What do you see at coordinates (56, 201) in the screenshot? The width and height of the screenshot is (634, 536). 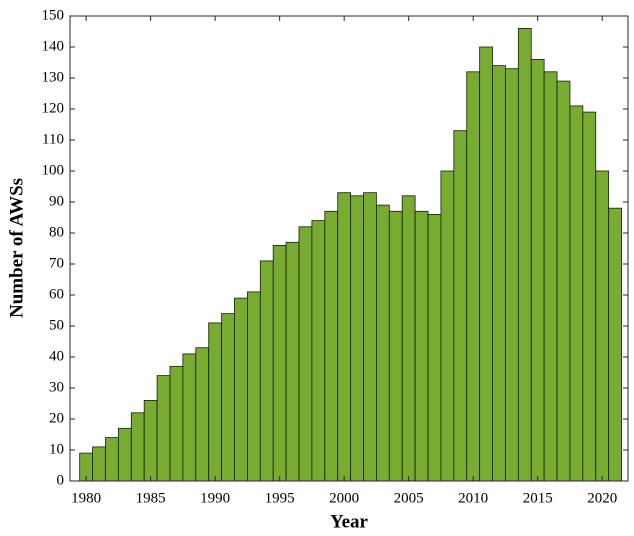 I see `y-tick-label: 90` at bounding box center [56, 201].